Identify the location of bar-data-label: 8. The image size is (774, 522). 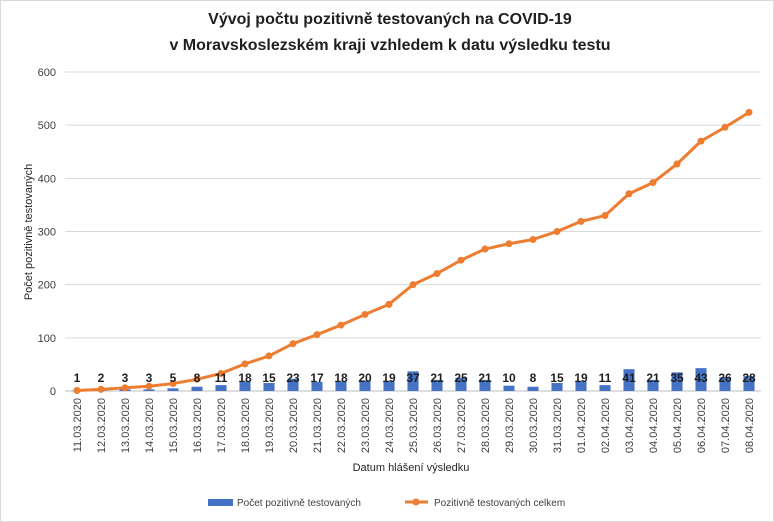
(533, 378).